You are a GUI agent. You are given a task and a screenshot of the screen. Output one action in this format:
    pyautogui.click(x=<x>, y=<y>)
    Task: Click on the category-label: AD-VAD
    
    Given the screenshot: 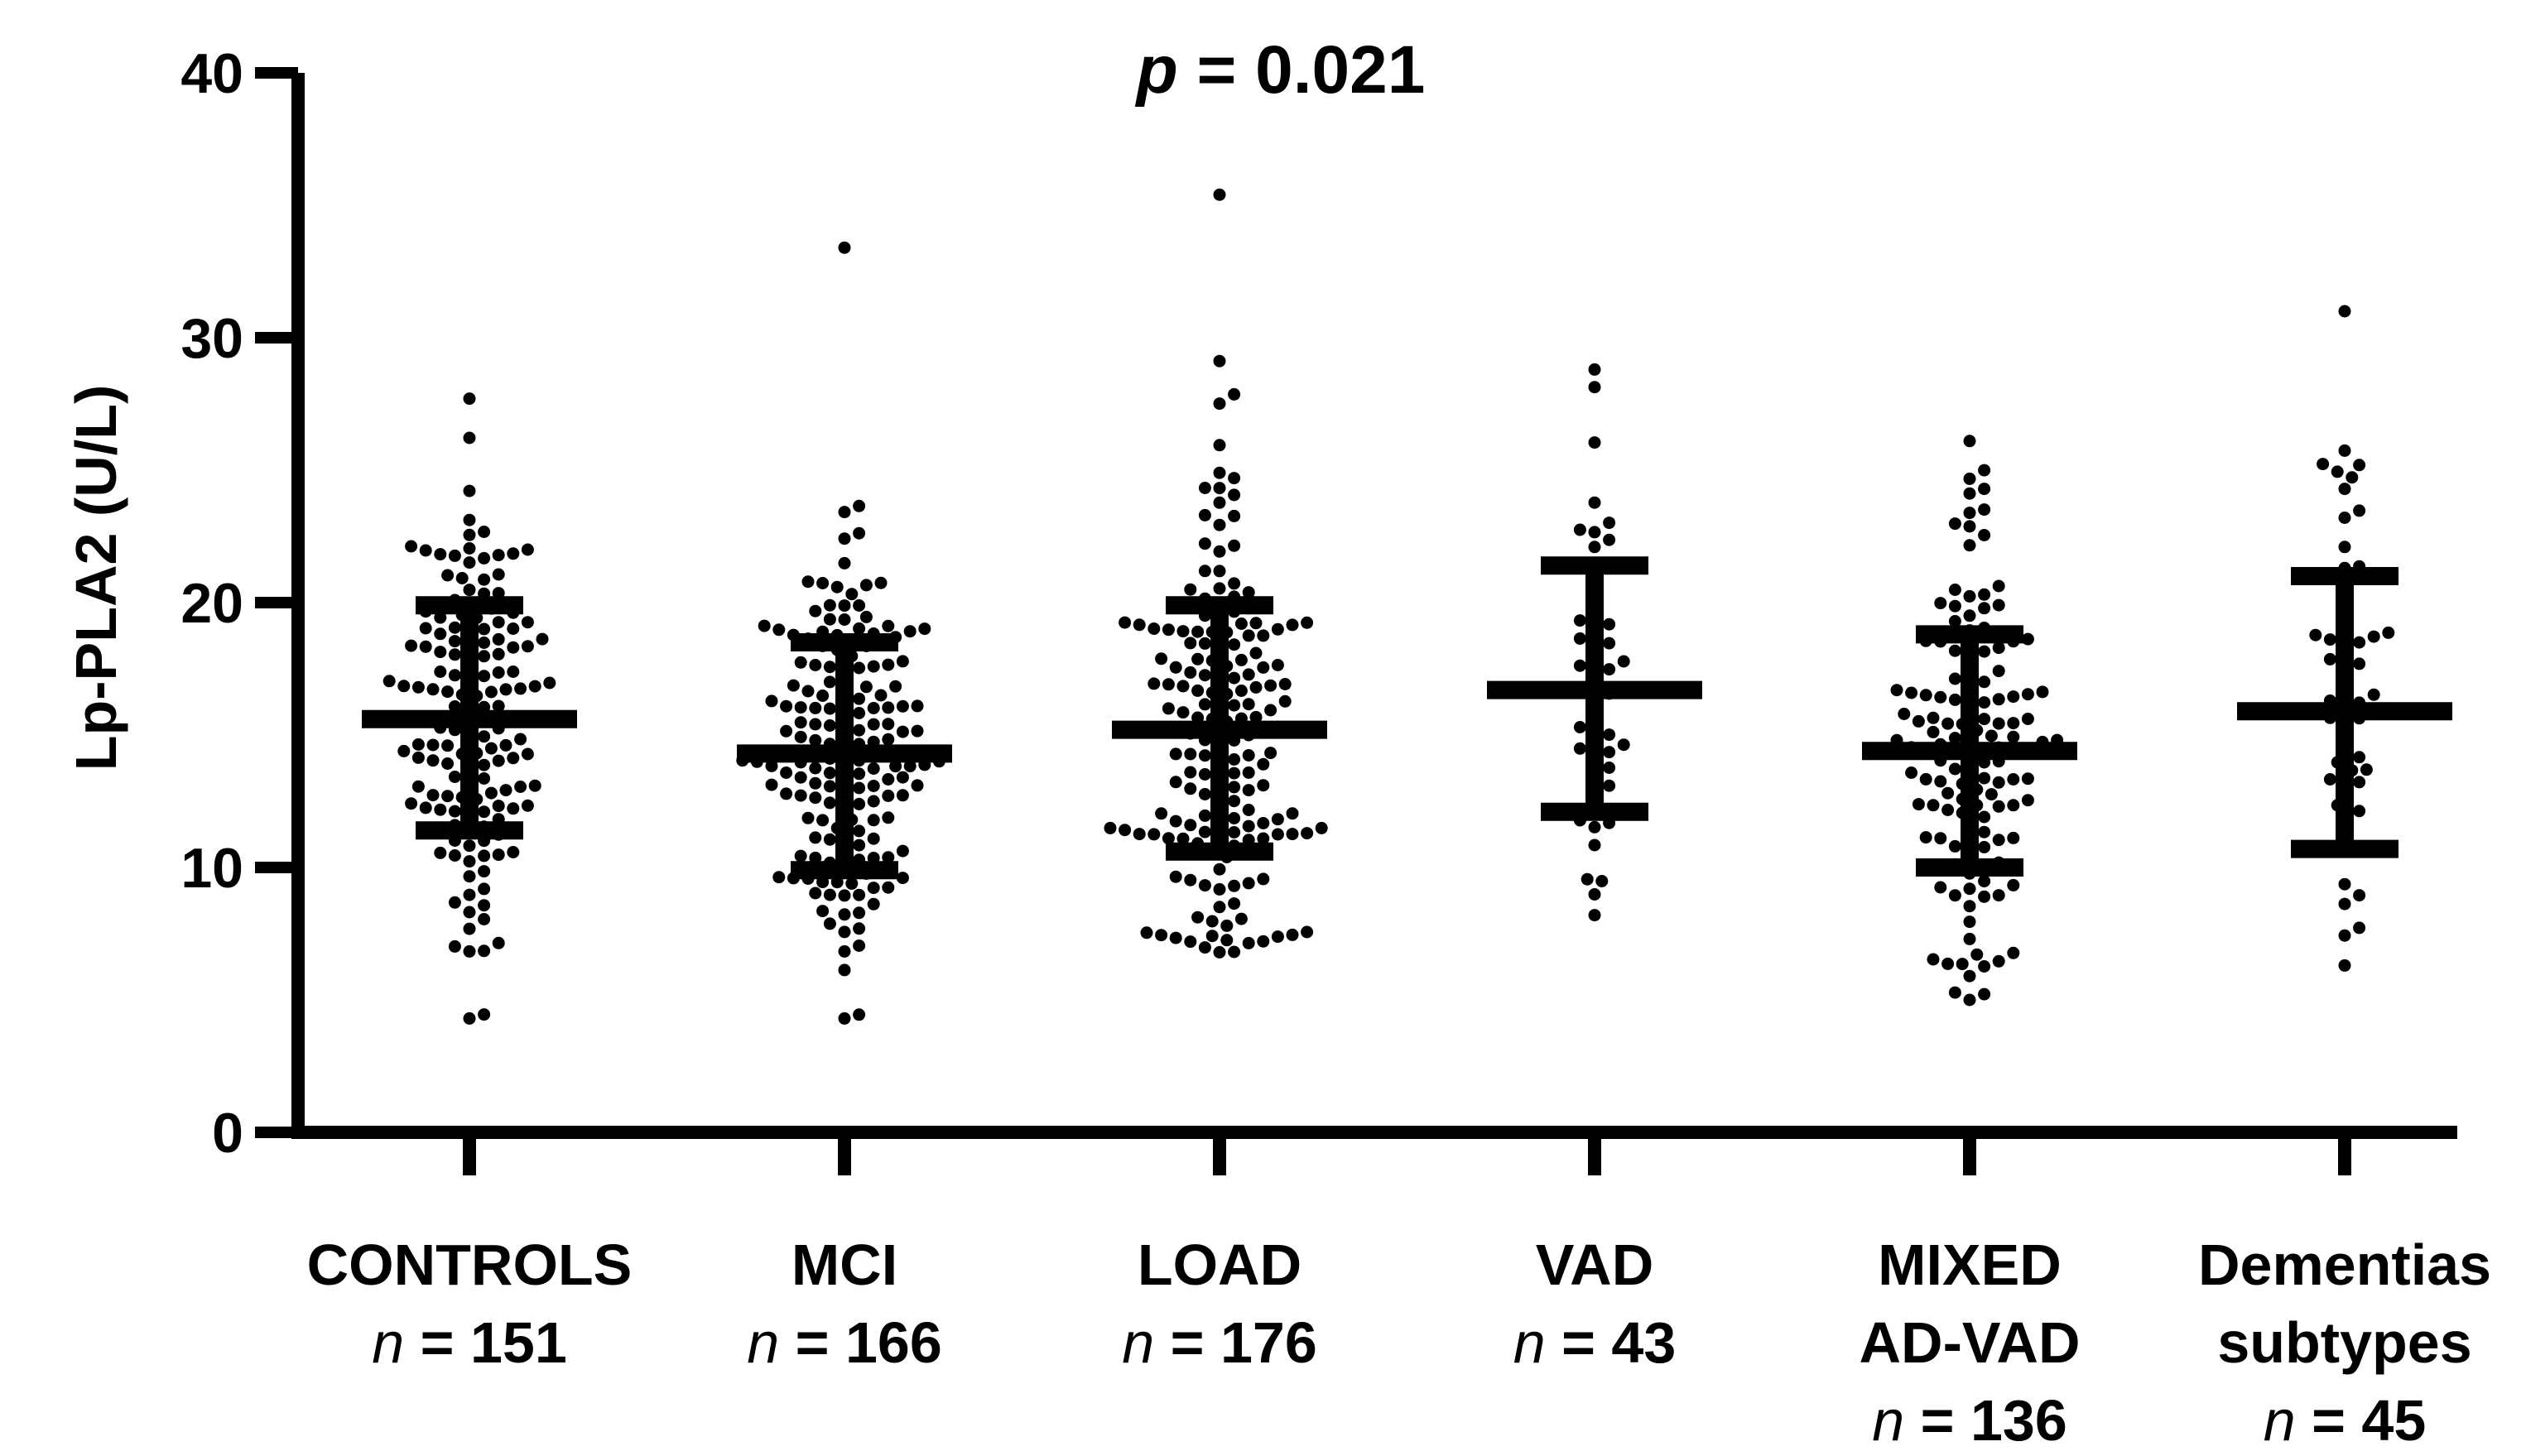 What is the action you would take?
    pyautogui.click(x=1969, y=1342)
    